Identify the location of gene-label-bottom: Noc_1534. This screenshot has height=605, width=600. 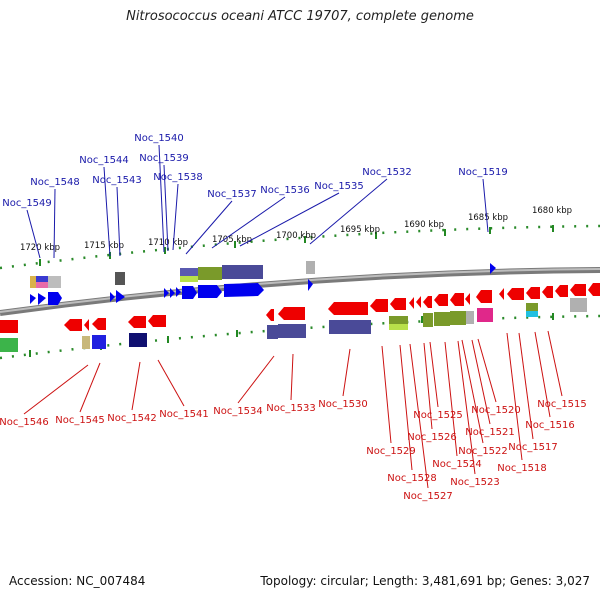
(238, 411).